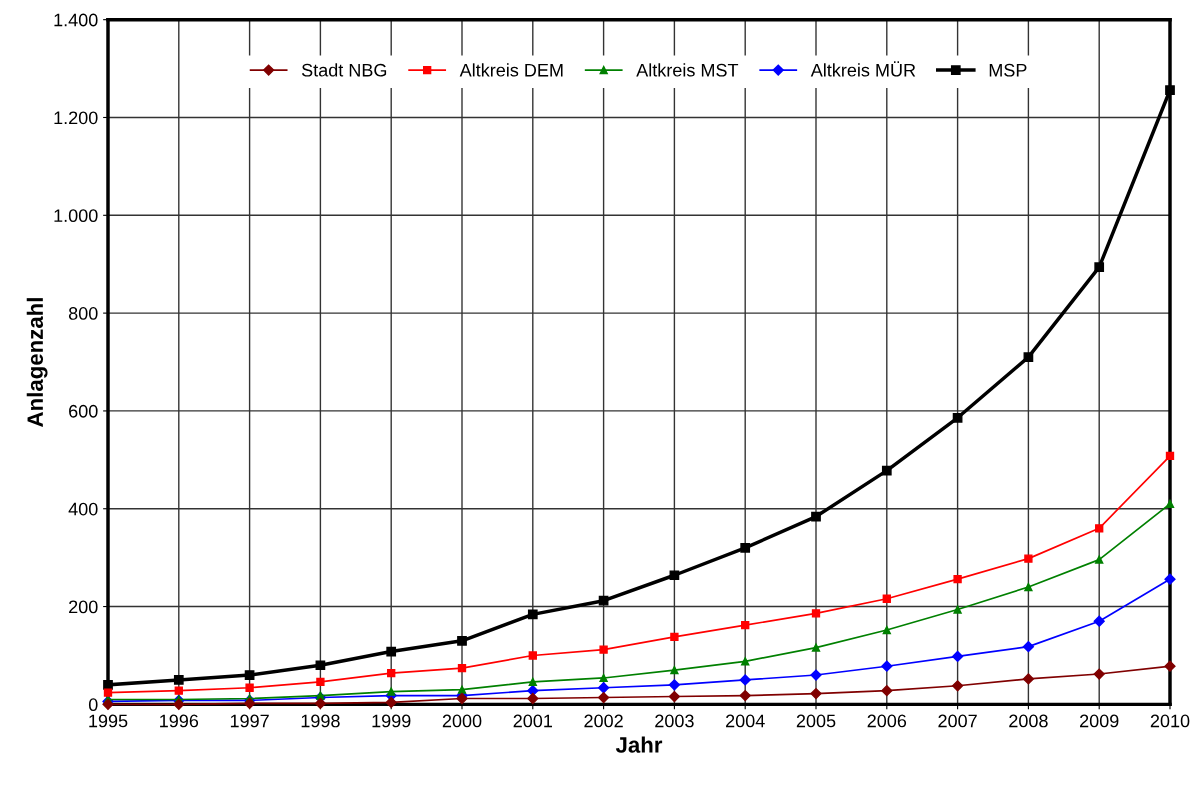 Image resolution: width=1200 pixels, height=787 pixels. What do you see at coordinates (1008, 70) in the screenshot?
I see `legend-label: MSP` at bounding box center [1008, 70].